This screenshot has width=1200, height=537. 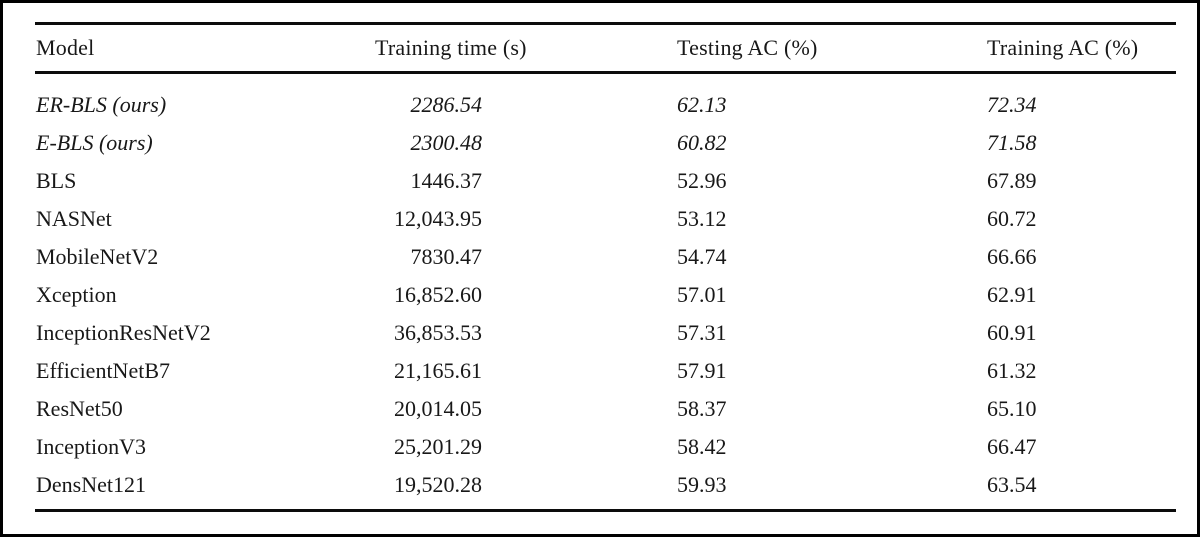 I want to click on training-time-value: 36,853.53, so click(x=438, y=332).